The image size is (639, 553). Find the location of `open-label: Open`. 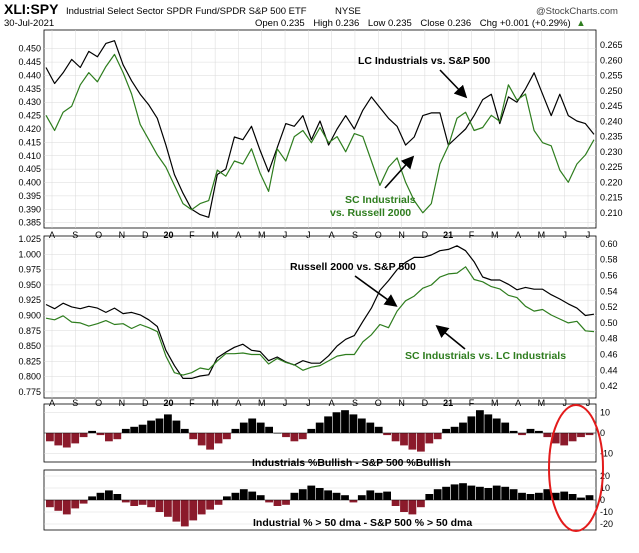

open-label: Open is located at coordinates (266, 23).